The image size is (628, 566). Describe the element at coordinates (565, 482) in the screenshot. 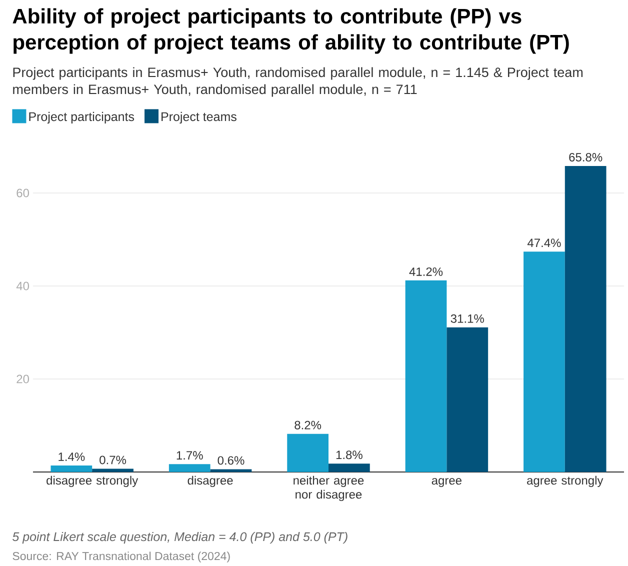

I see `x-tick-label: agree strongly` at that location.